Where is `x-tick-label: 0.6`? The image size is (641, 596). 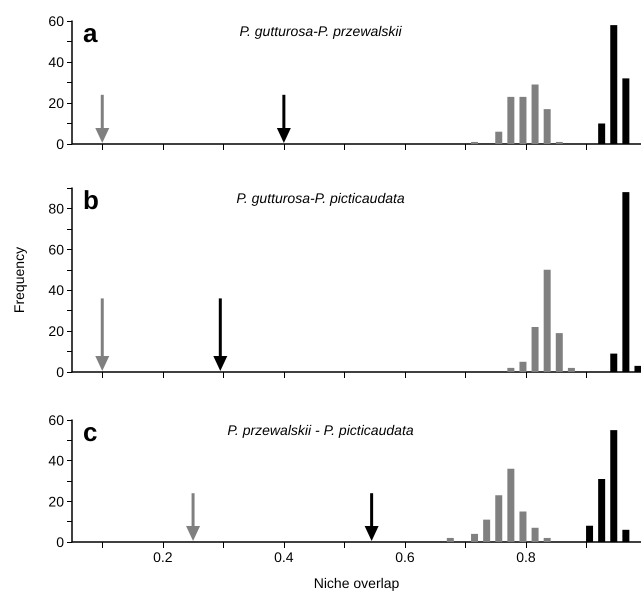
x-tick-label: 0.6 is located at coordinates (405, 557).